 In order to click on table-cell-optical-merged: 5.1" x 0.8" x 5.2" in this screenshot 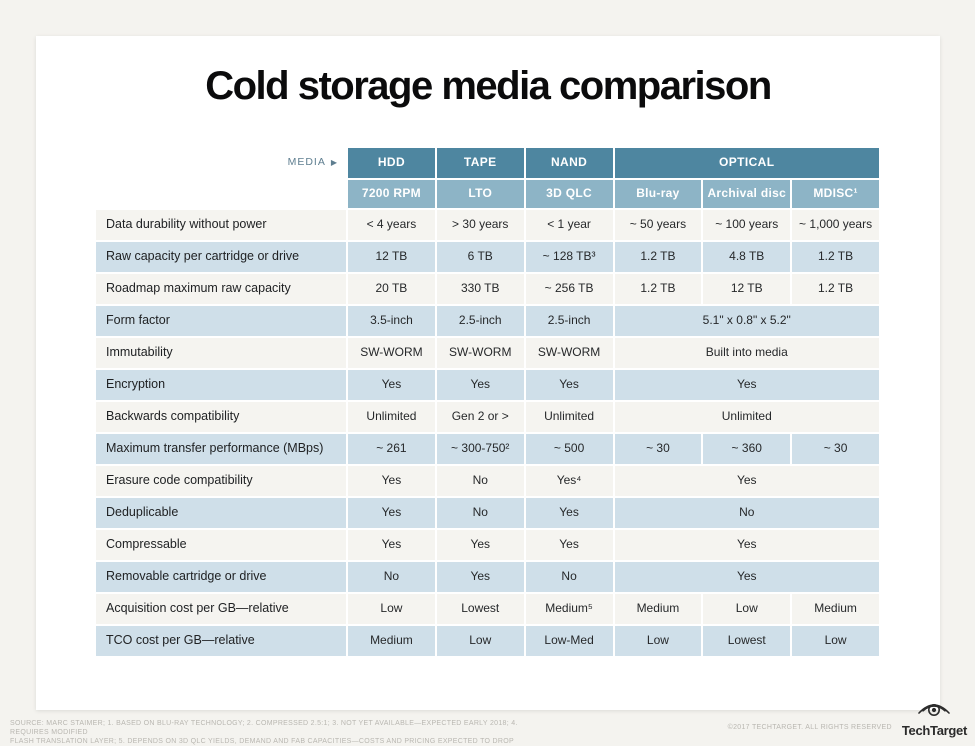, I will do `click(746, 321)`.